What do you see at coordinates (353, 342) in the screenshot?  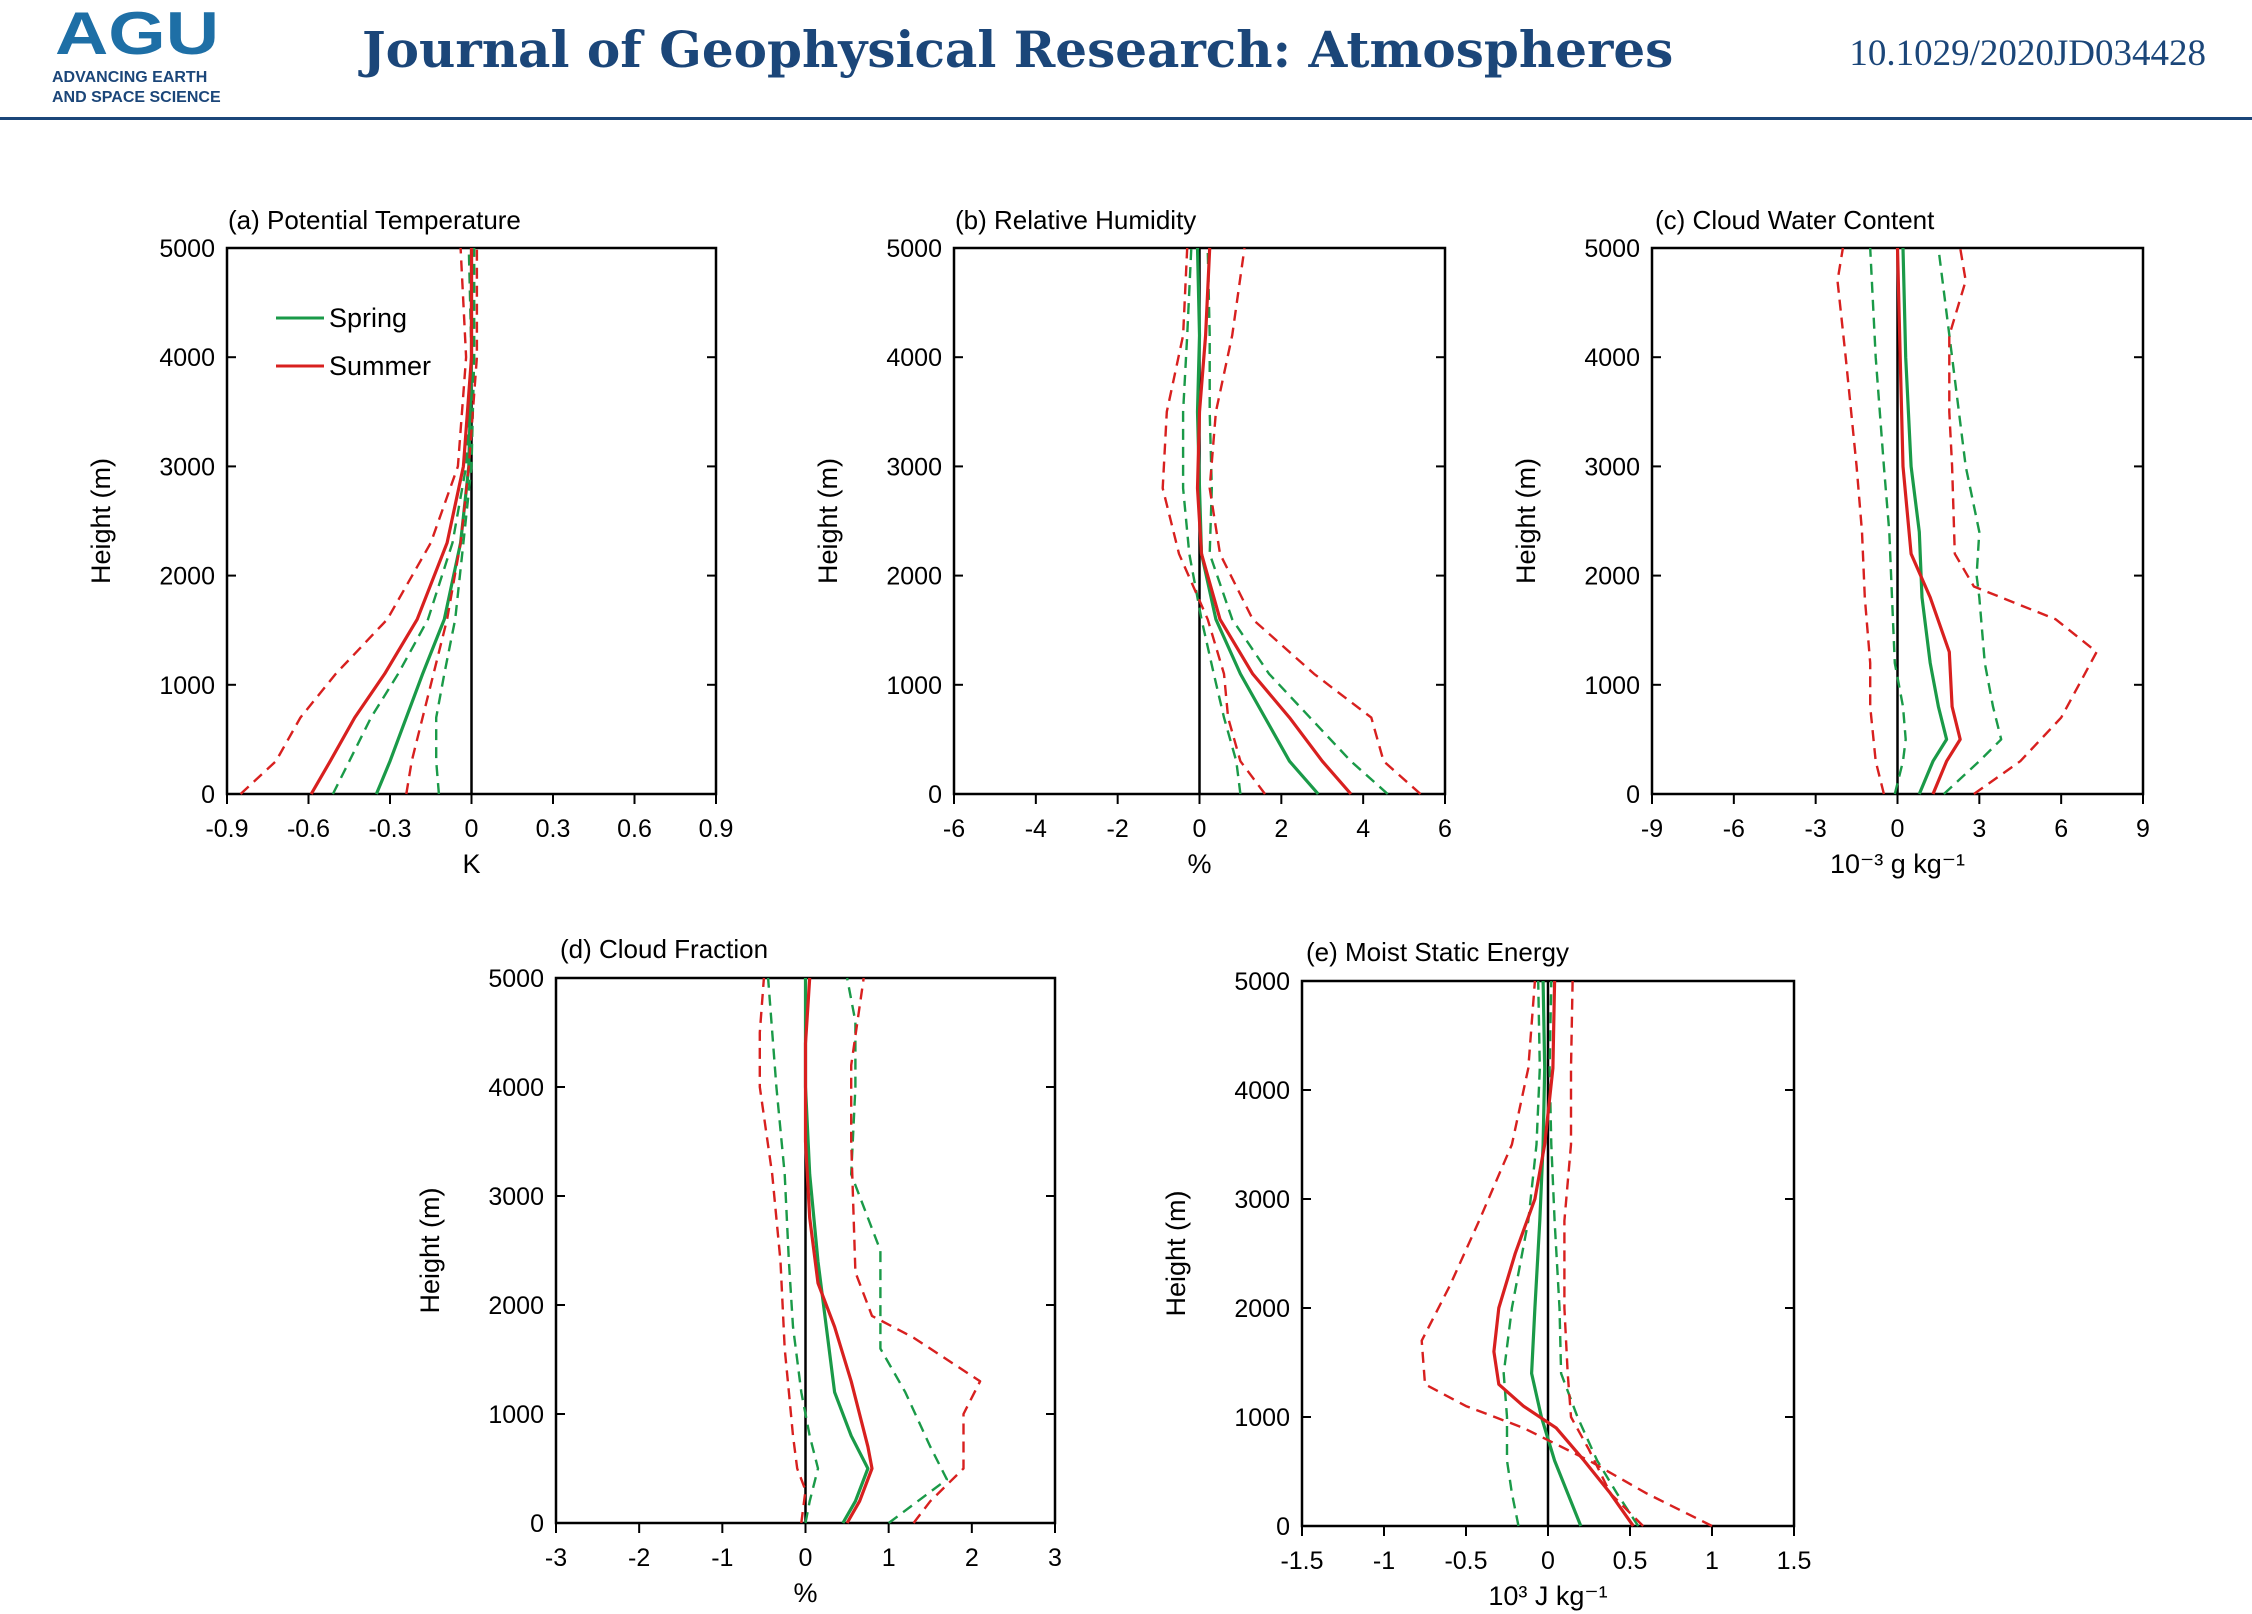 I see `legend: Spring Summer` at bounding box center [353, 342].